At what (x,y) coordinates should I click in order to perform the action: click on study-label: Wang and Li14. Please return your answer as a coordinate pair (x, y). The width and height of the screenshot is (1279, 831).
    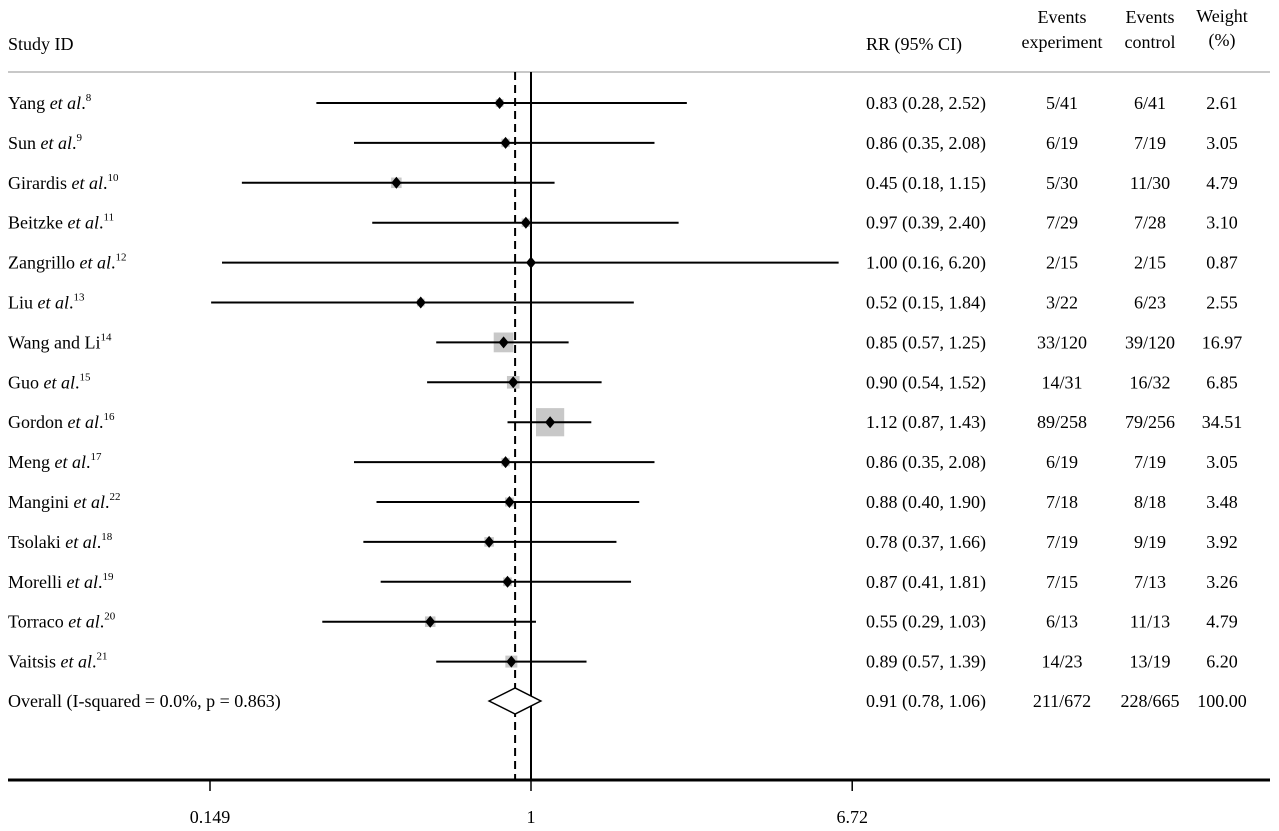
    Looking at the image, I should click on (60, 341).